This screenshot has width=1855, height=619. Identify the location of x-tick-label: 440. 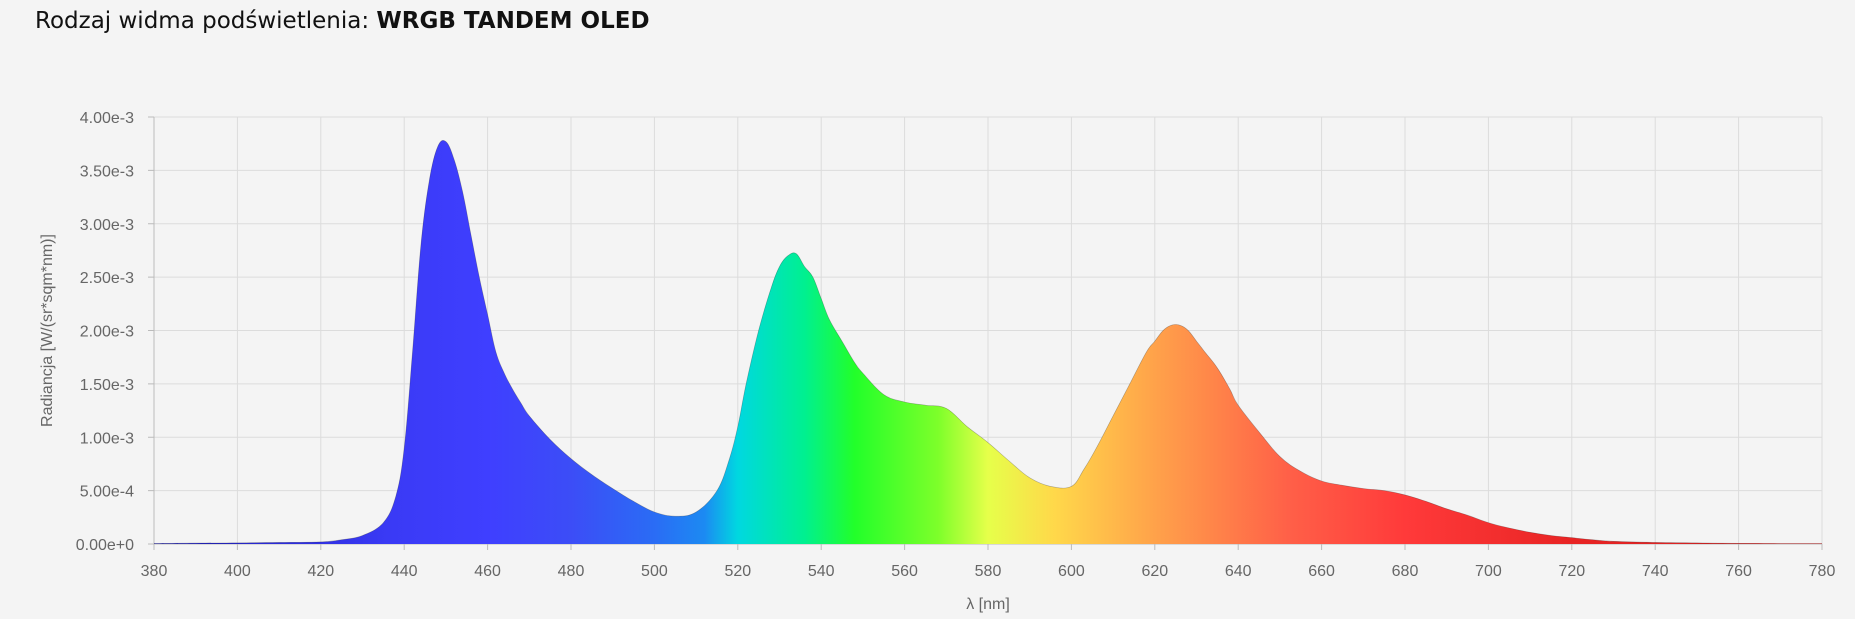
(404, 571).